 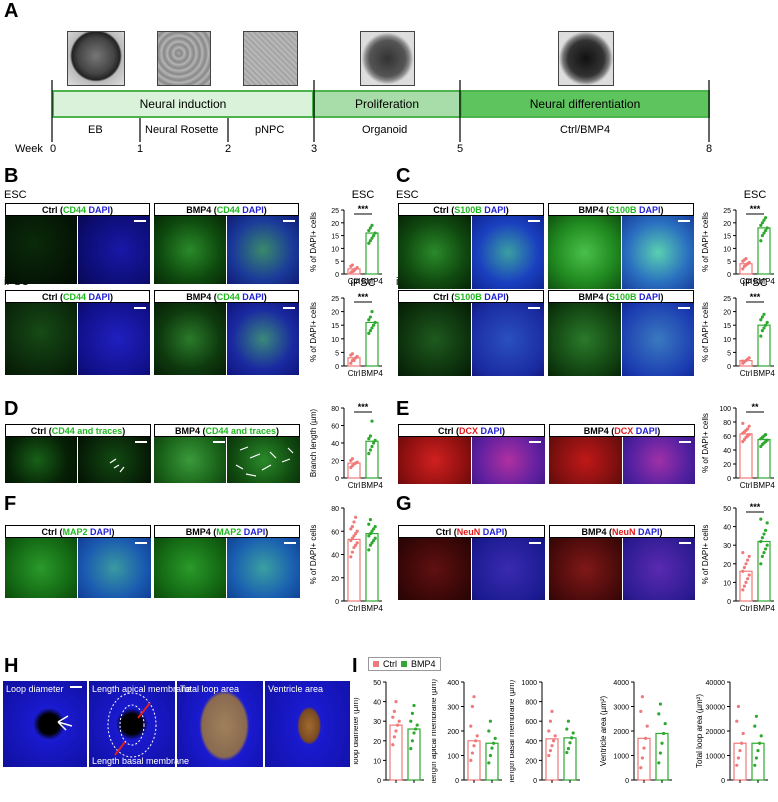 I want to click on y-tick-label: 400, so click(x=531, y=742).